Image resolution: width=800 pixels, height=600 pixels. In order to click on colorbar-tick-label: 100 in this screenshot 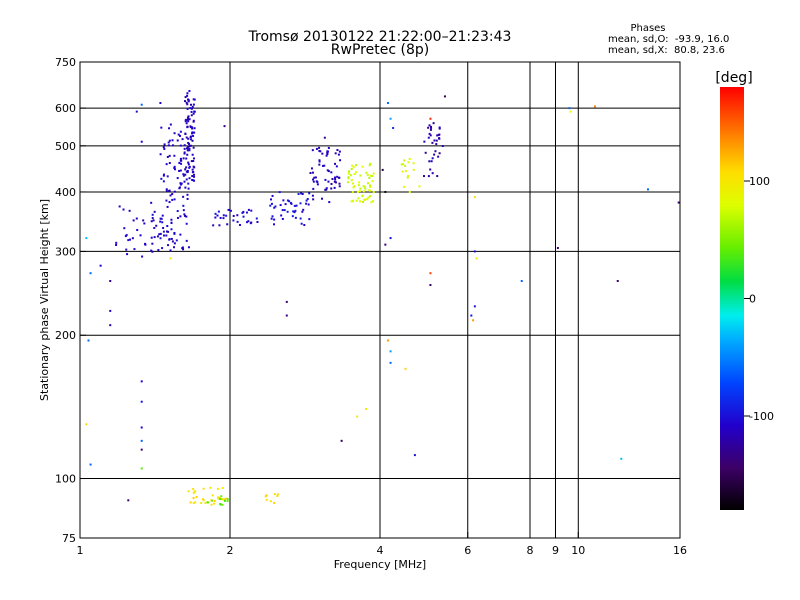, I will do `click(759, 181)`.